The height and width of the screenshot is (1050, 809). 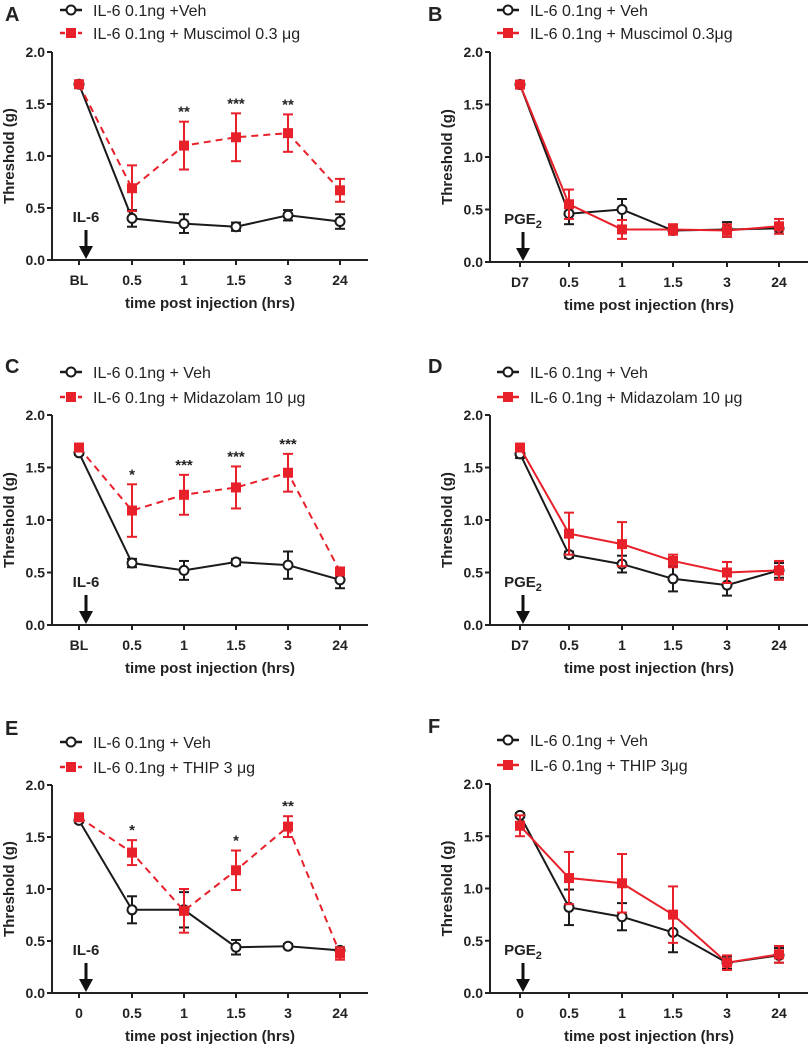 What do you see at coordinates (12, 367) in the screenshot?
I see `panel-letter: C` at bounding box center [12, 367].